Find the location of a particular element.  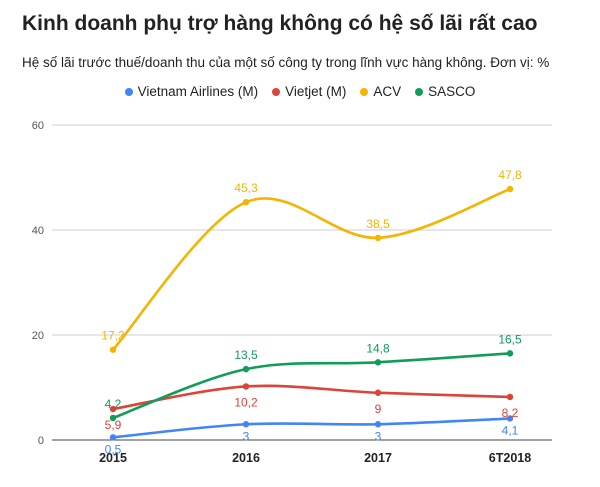

chart-legend: Vietnam Airlines (M) Vietjet (M) ACV SASCO is located at coordinates (300, 91).